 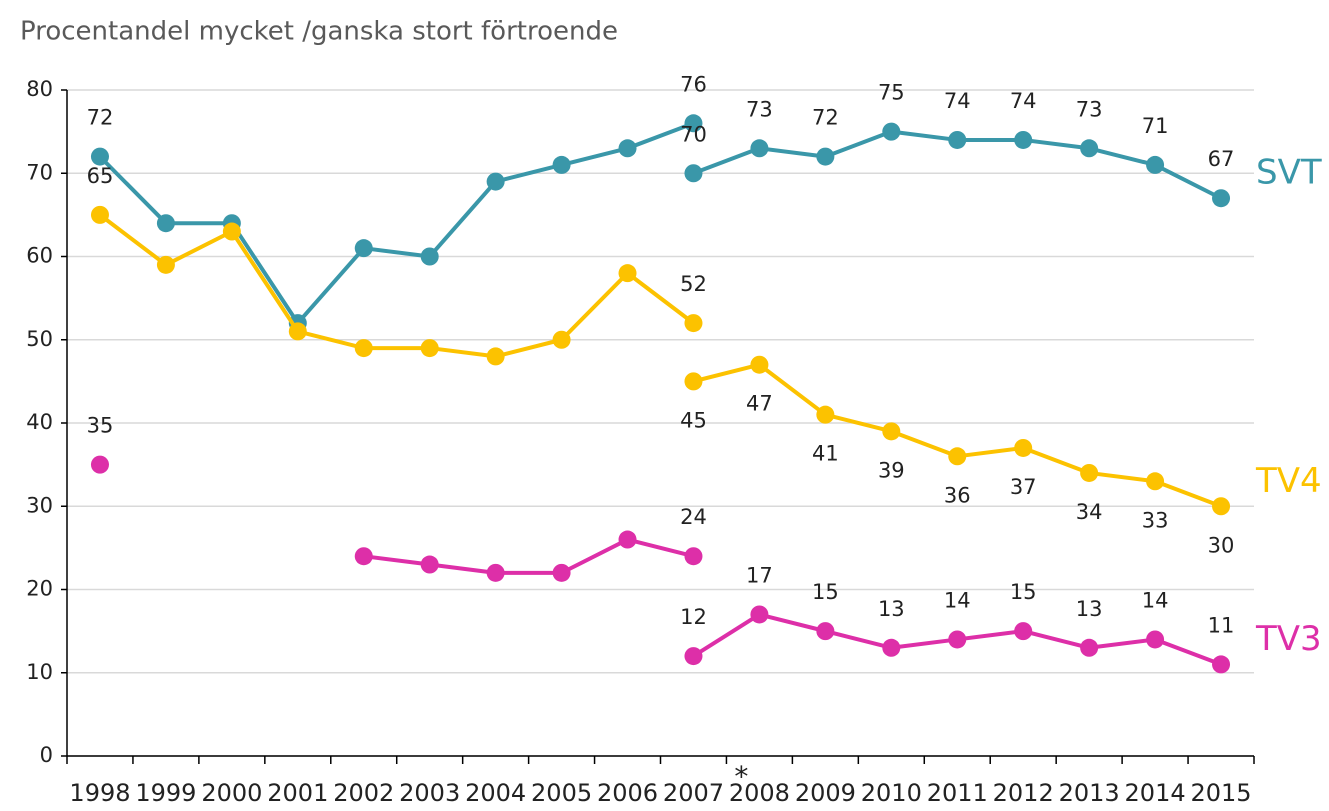 What do you see at coordinates (165, 793) in the screenshot?
I see `x-tick-label: 1999` at bounding box center [165, 793].